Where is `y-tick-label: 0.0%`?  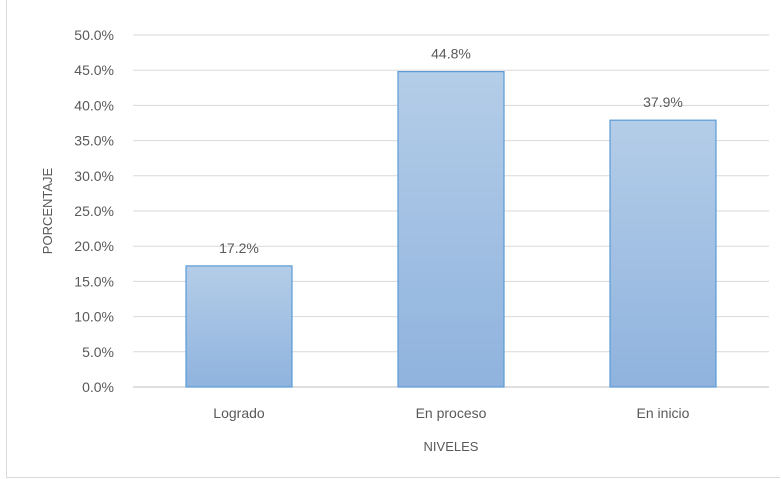
y-tick-label: 0.0% is located at coordinates (98, 387).